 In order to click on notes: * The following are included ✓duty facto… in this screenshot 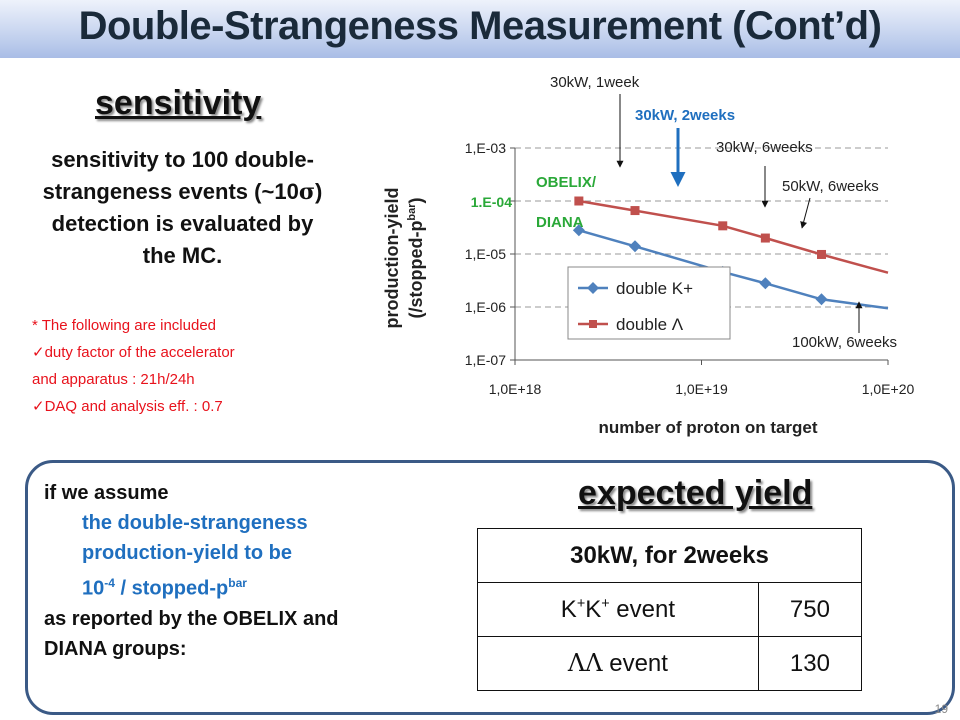, I will do `click(197, 366)`.